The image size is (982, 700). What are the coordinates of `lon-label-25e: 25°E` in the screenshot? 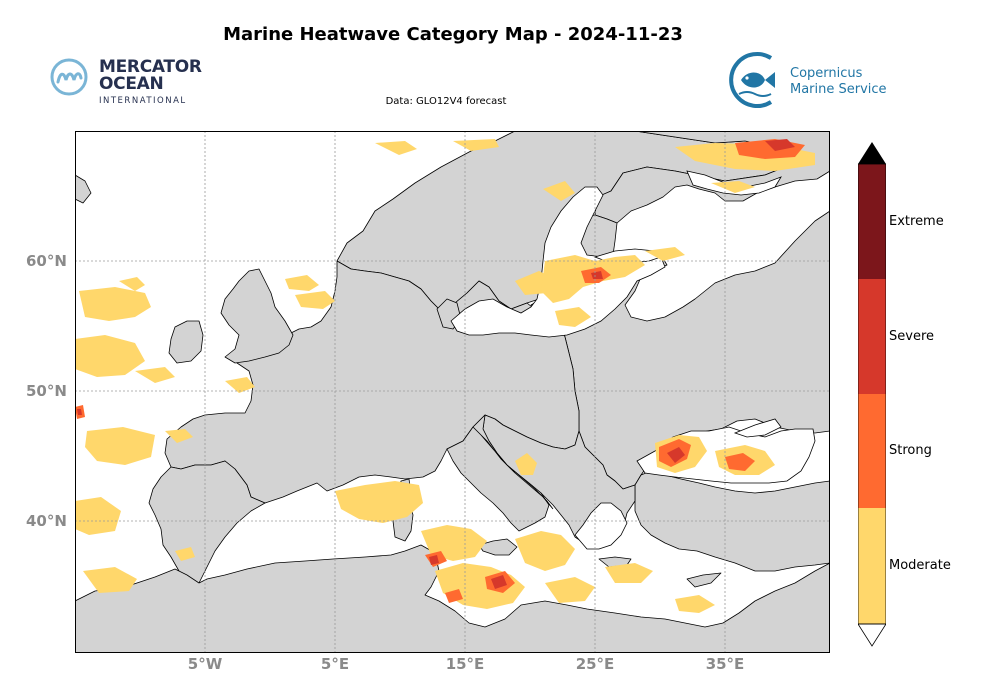 It's located at (595, 664).